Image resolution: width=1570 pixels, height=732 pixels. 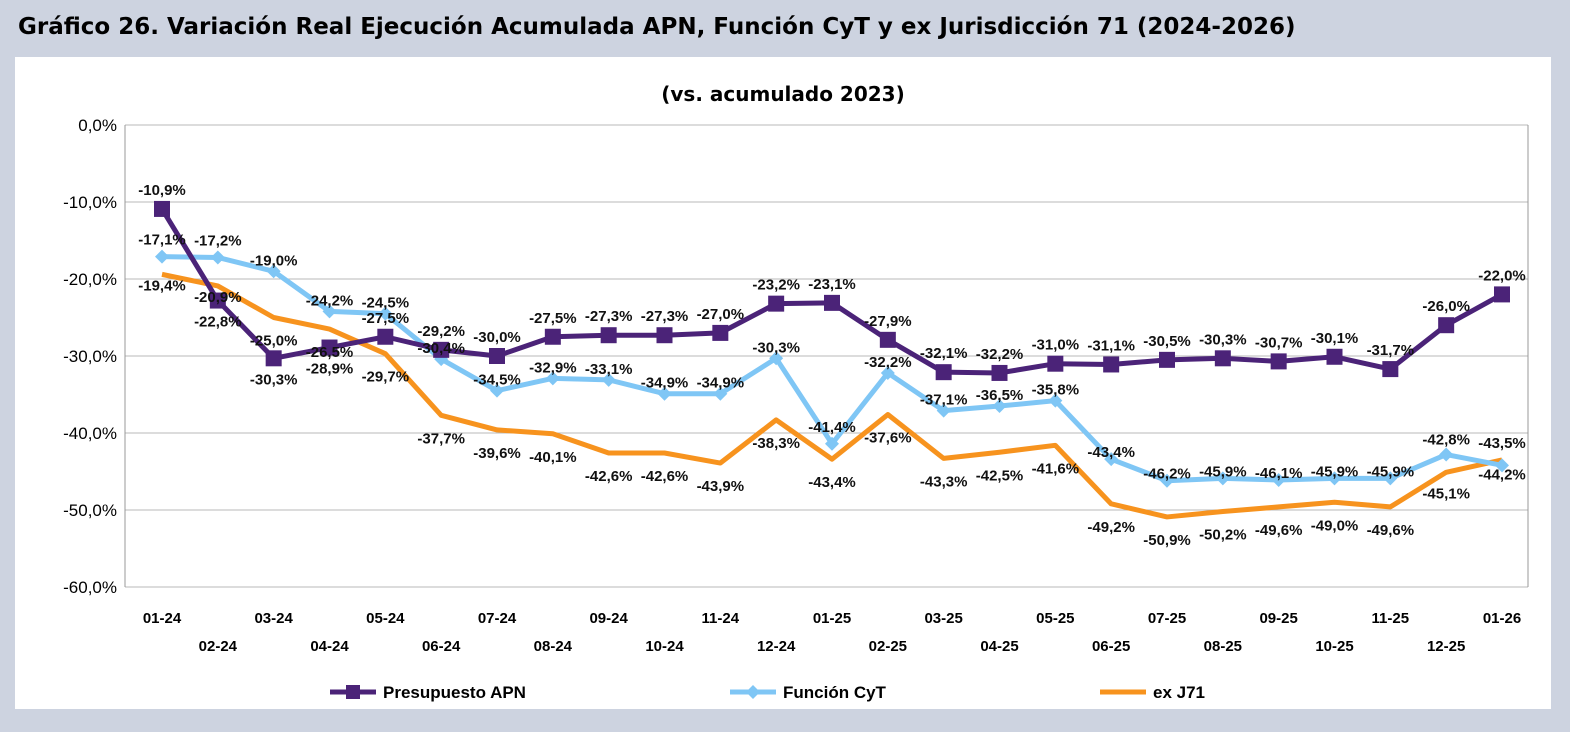 I want to click on data-label: -41,4%, so click(x=832, y=427).